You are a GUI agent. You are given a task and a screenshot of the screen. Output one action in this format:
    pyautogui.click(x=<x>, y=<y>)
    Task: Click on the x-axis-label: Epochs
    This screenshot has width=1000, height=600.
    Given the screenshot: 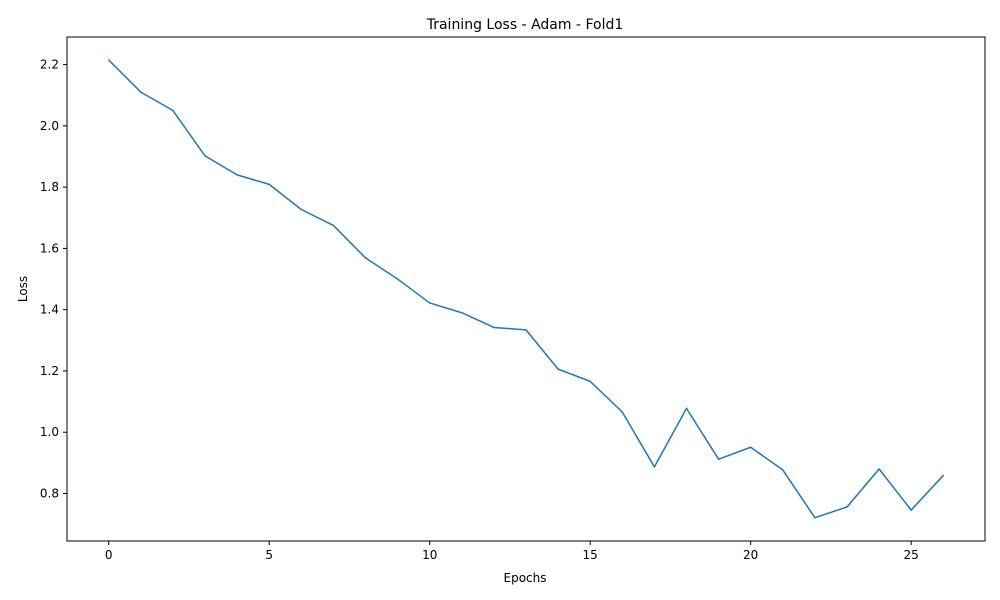 What is the action you would take?
    pyautogui.click(x=525, y=578)
    